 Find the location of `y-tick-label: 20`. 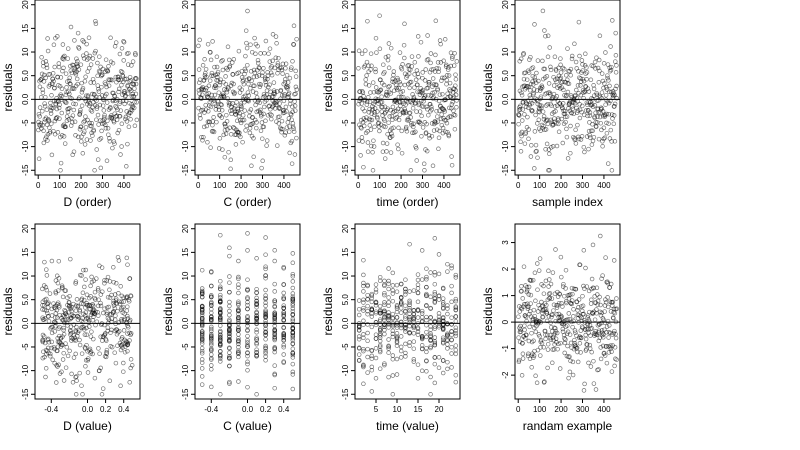

y-tick-label: 20 is located at coordinates (505, 4).